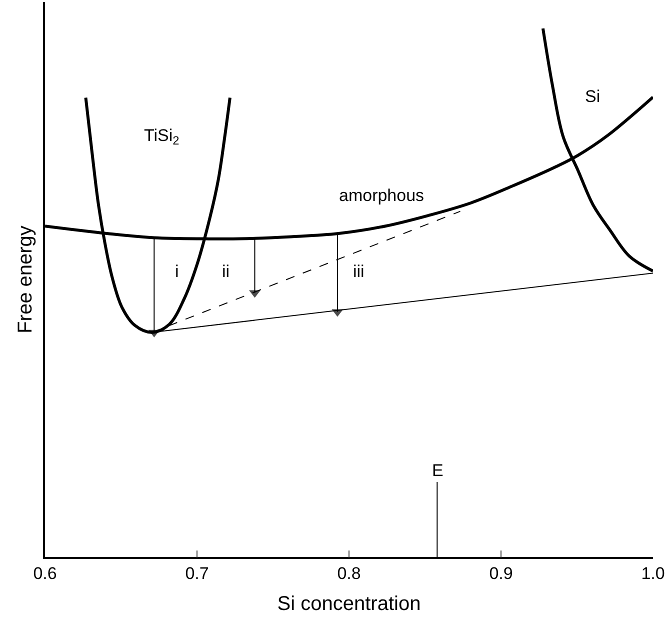 This screenshot has height=625, width=669. Describe the element at coordinates (45, 574) in the screenshot. I see `x-tick-label: 0.6` at that location.